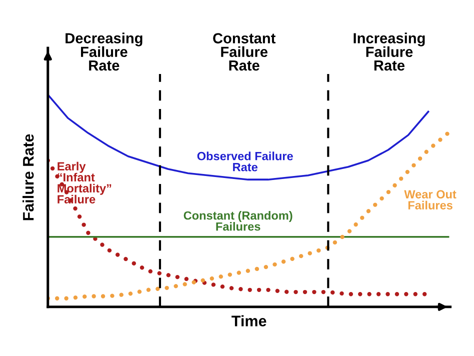 The height and width of the screenshot is (356, 474). Describe the element at coordinates (104, 51) in the screenshot. I see `text: Decreasing Failure Rate` at that location.